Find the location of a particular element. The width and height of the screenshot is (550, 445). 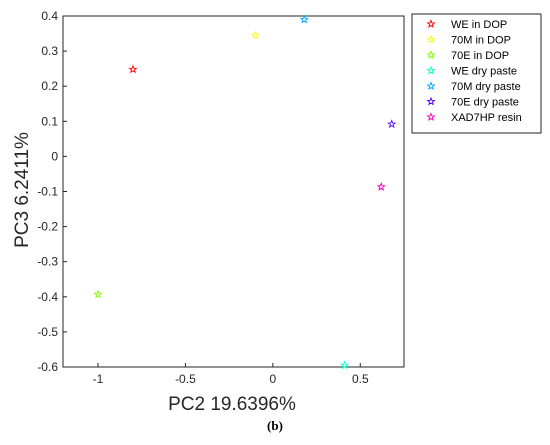

y-tick-label: 0.2 is located at coordinates (49, 86).